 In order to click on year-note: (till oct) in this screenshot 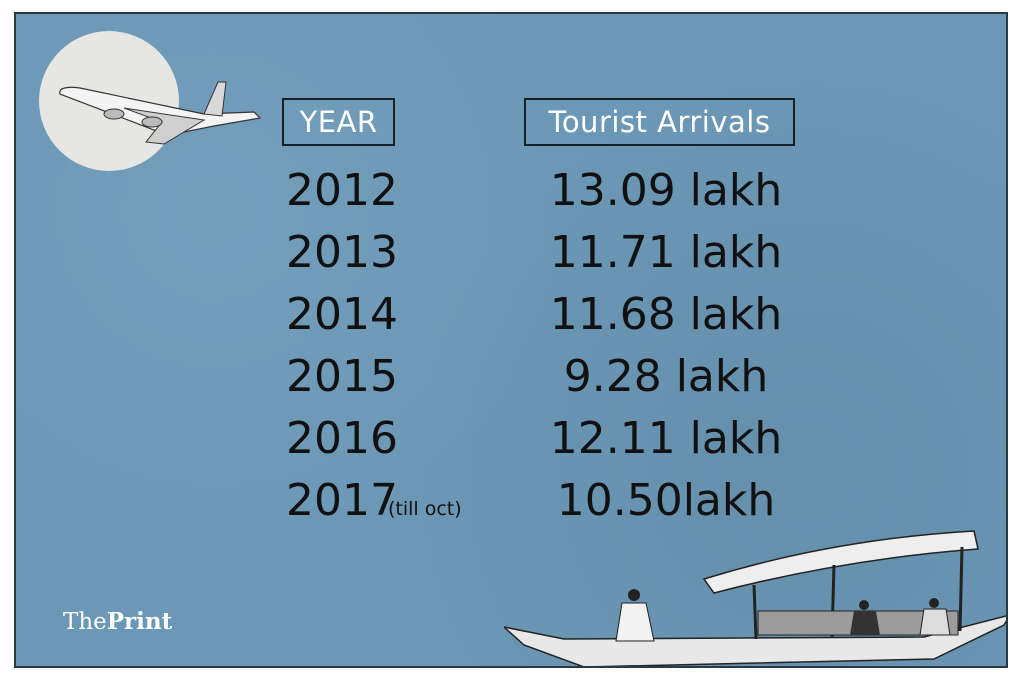, I will do `click(425, 509)`.